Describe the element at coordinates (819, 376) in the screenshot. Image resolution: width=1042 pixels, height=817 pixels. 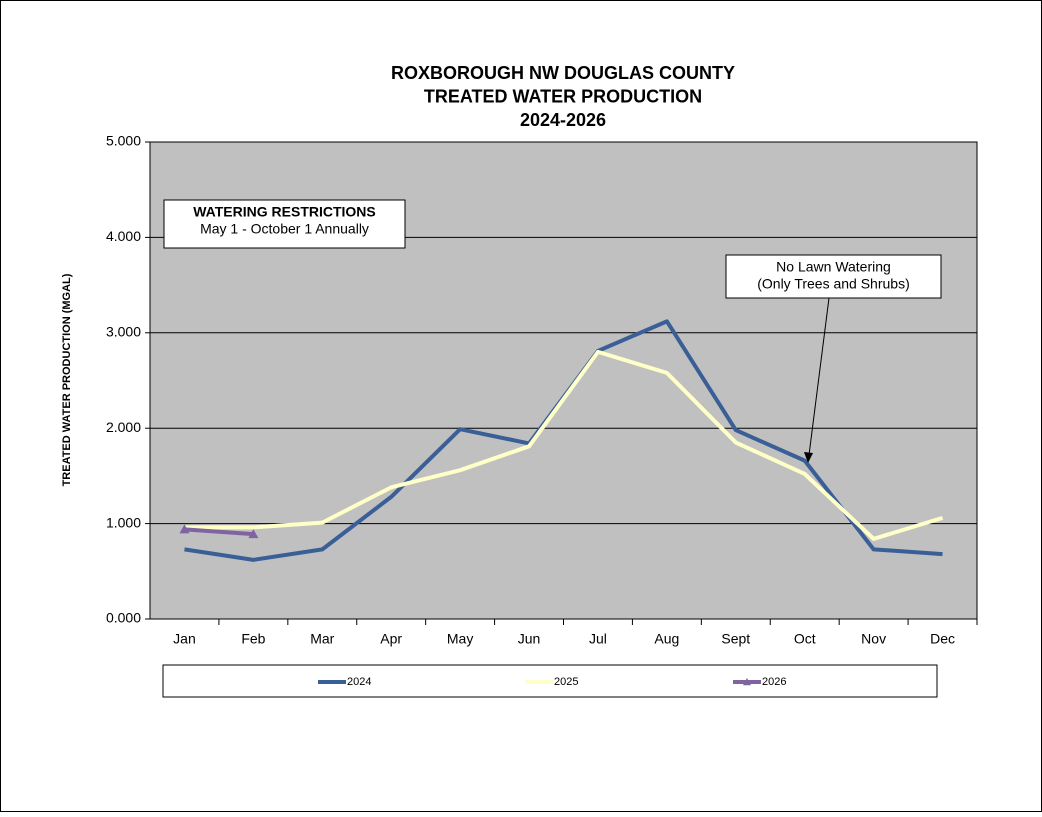
I see `annotation-arrow` at that location.